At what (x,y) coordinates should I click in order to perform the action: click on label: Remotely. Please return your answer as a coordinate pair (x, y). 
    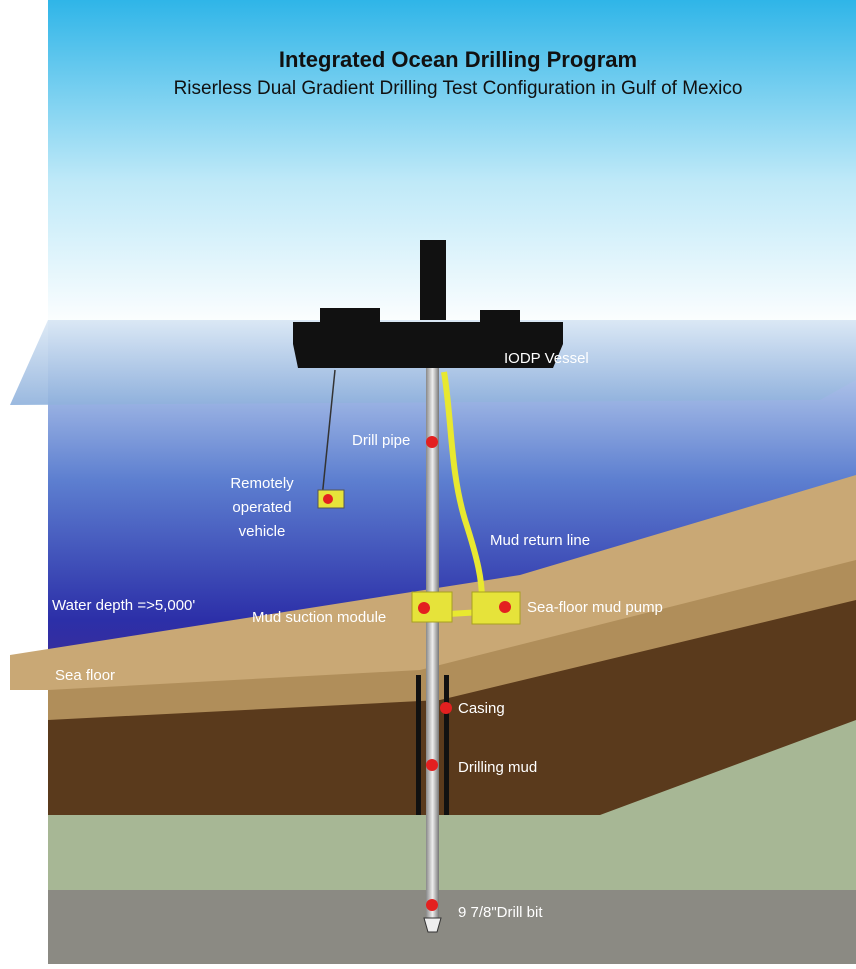
    Looking at the image, I should click on (262, 483).